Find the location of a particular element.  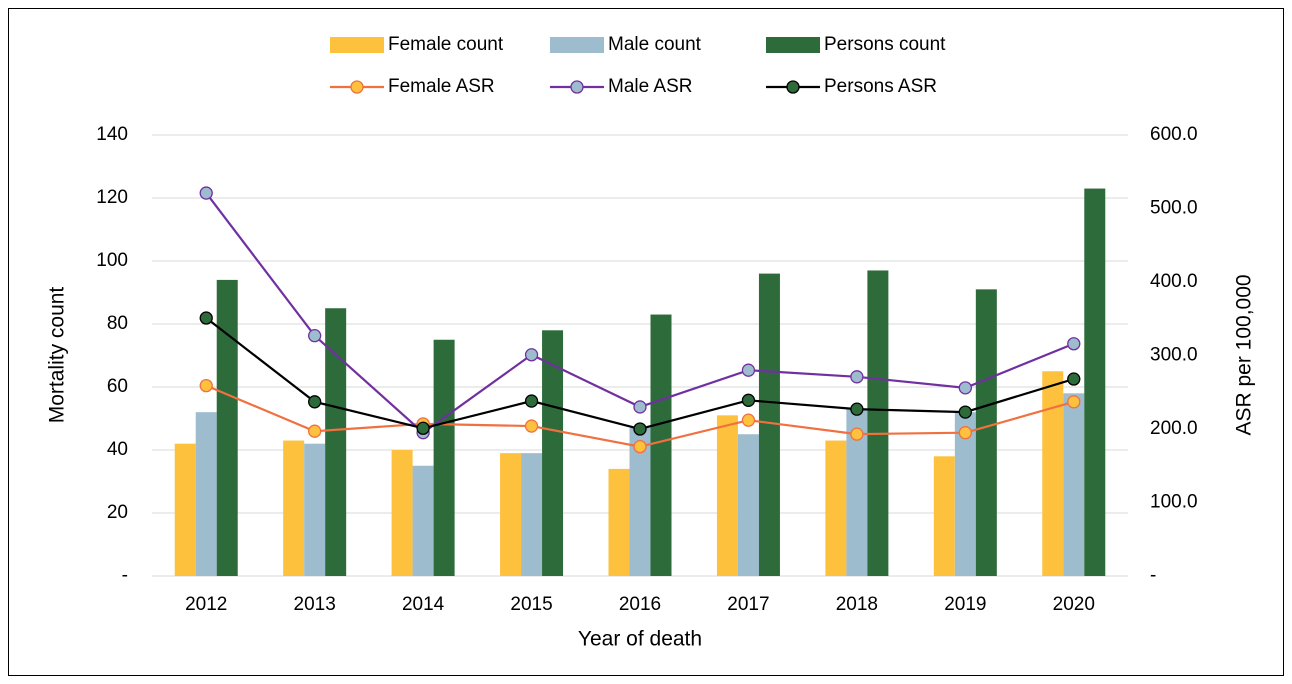

y-tick-label: 40 is located at coordinates (117, 449).